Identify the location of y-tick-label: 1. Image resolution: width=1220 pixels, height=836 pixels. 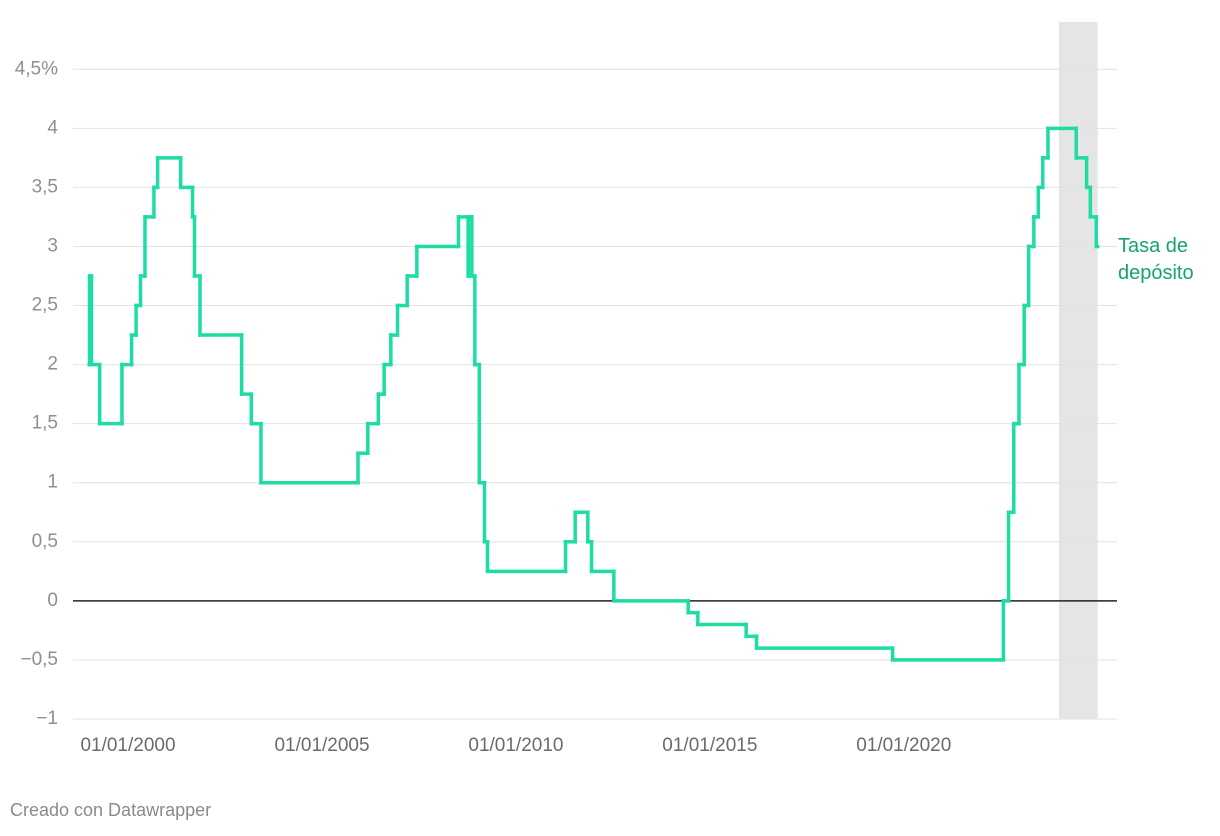
(52, 482).